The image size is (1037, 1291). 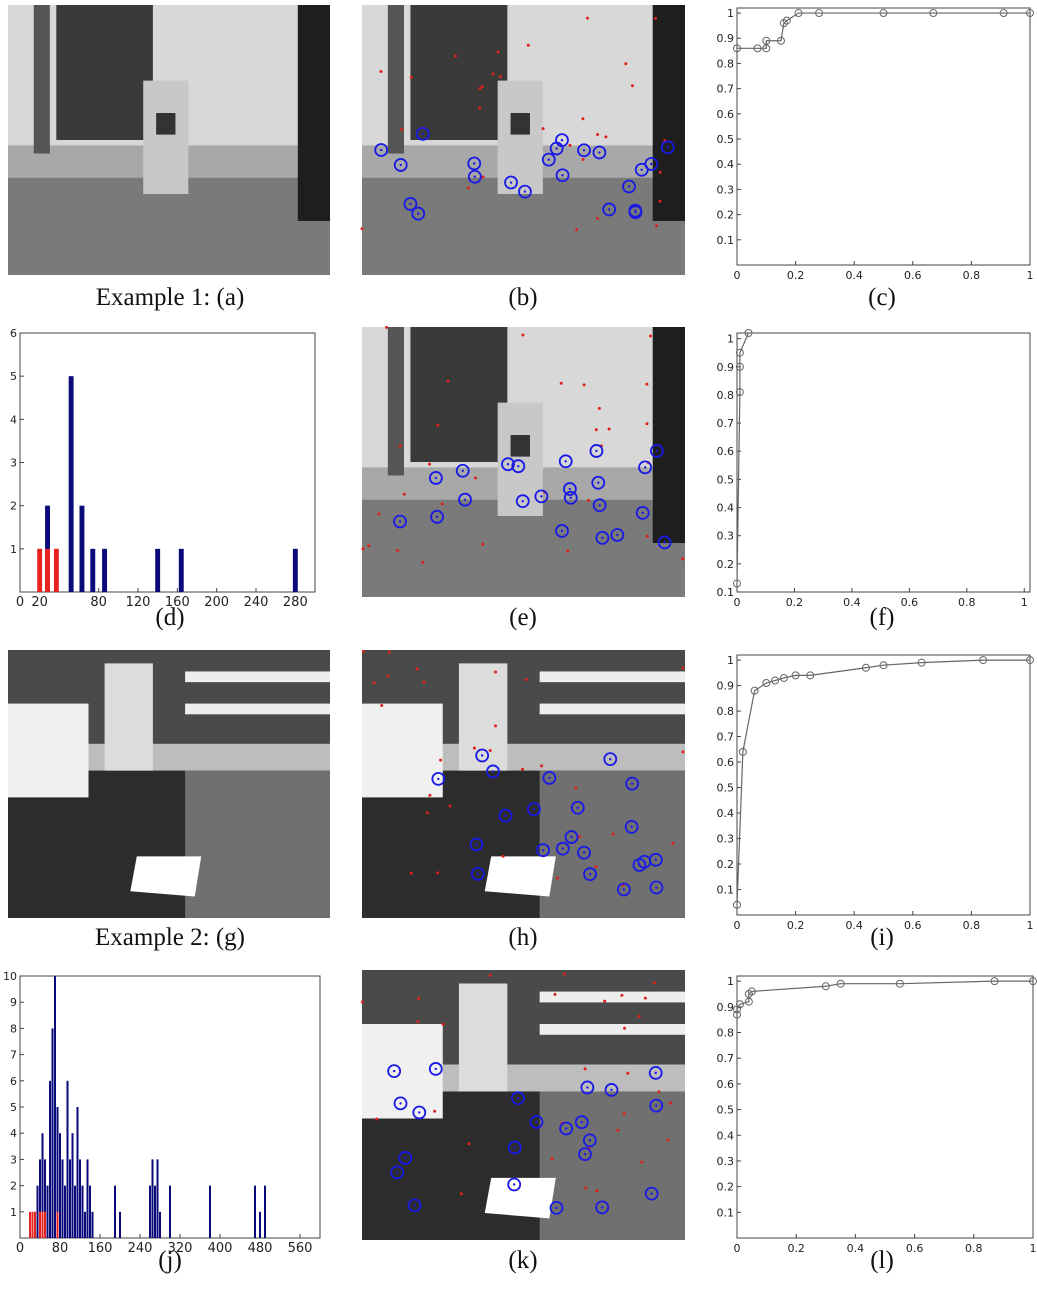 I want to click on y-tick-label: 0.8, so click(x=726, y=63).